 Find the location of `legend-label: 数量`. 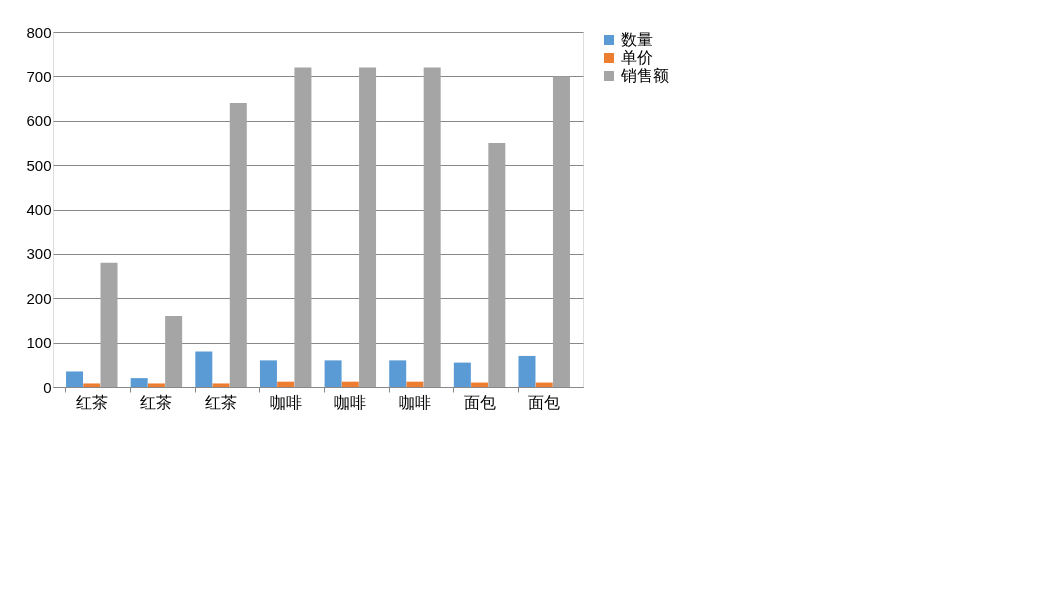

legend-label: 数量 is located at coordinates (637, 39).